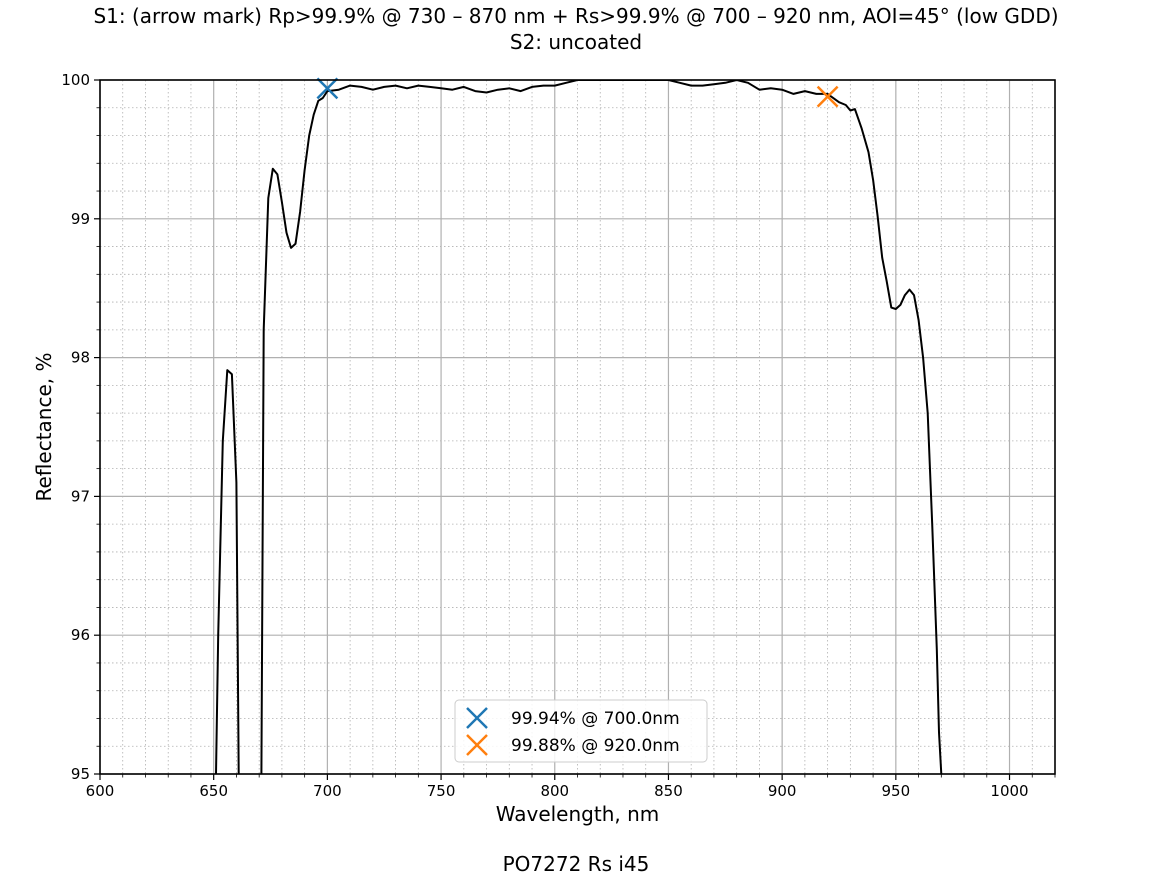 This screenshot has width=1152, height=876. I want to click on x-tick-label: 1000, so click(1009, 791).